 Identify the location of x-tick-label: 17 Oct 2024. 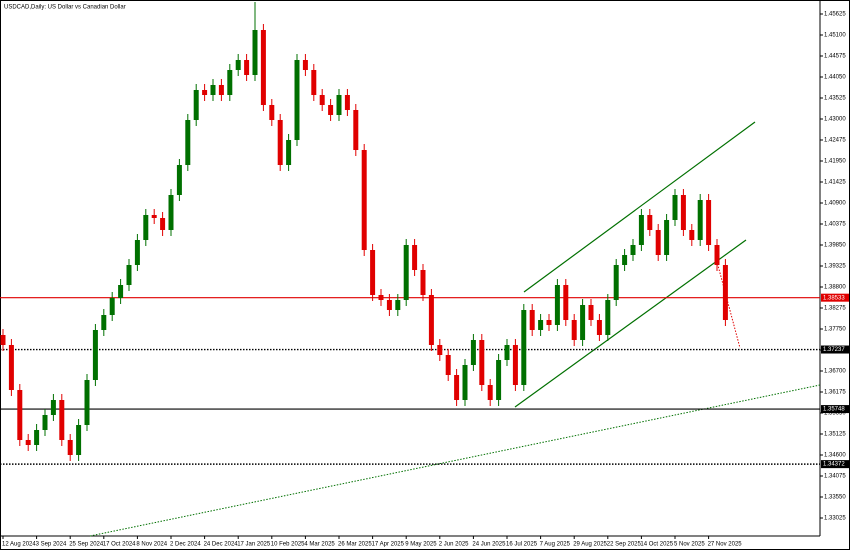
(119, 545).